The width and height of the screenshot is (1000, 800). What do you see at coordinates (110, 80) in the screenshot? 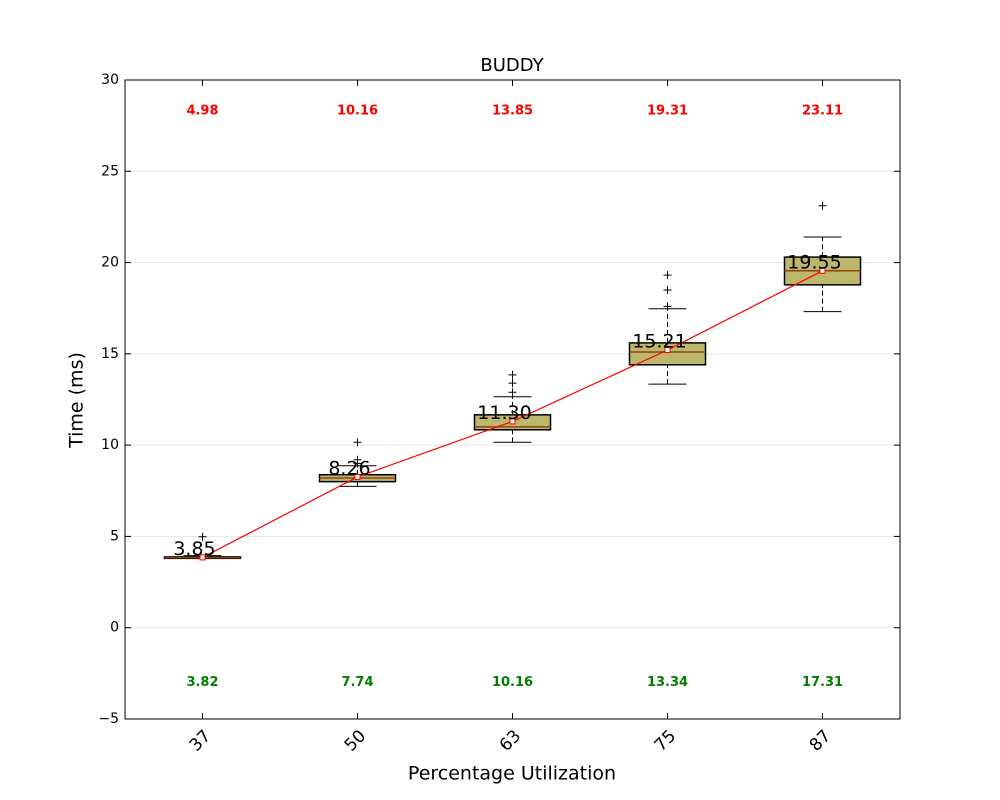
I see `y-tick-label: 30` at bounding box center [110, 80].